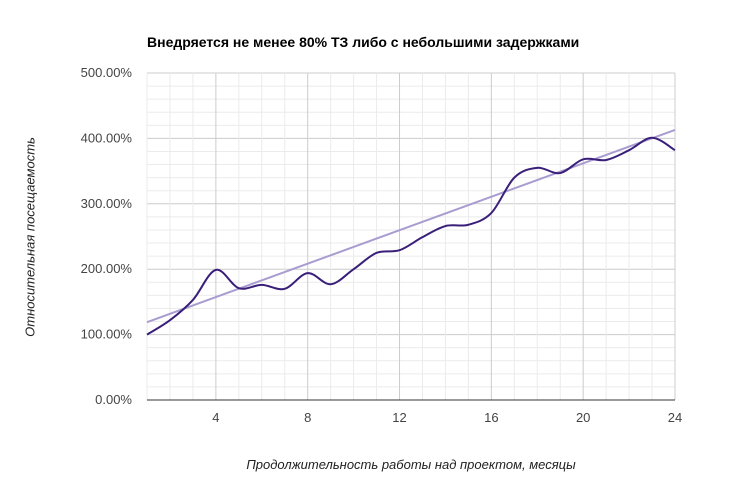  What do you see at coordinates (107, 137) in the screenshot?
I see `y-tick-label: 400.00%` at bounding box center [107, 137].